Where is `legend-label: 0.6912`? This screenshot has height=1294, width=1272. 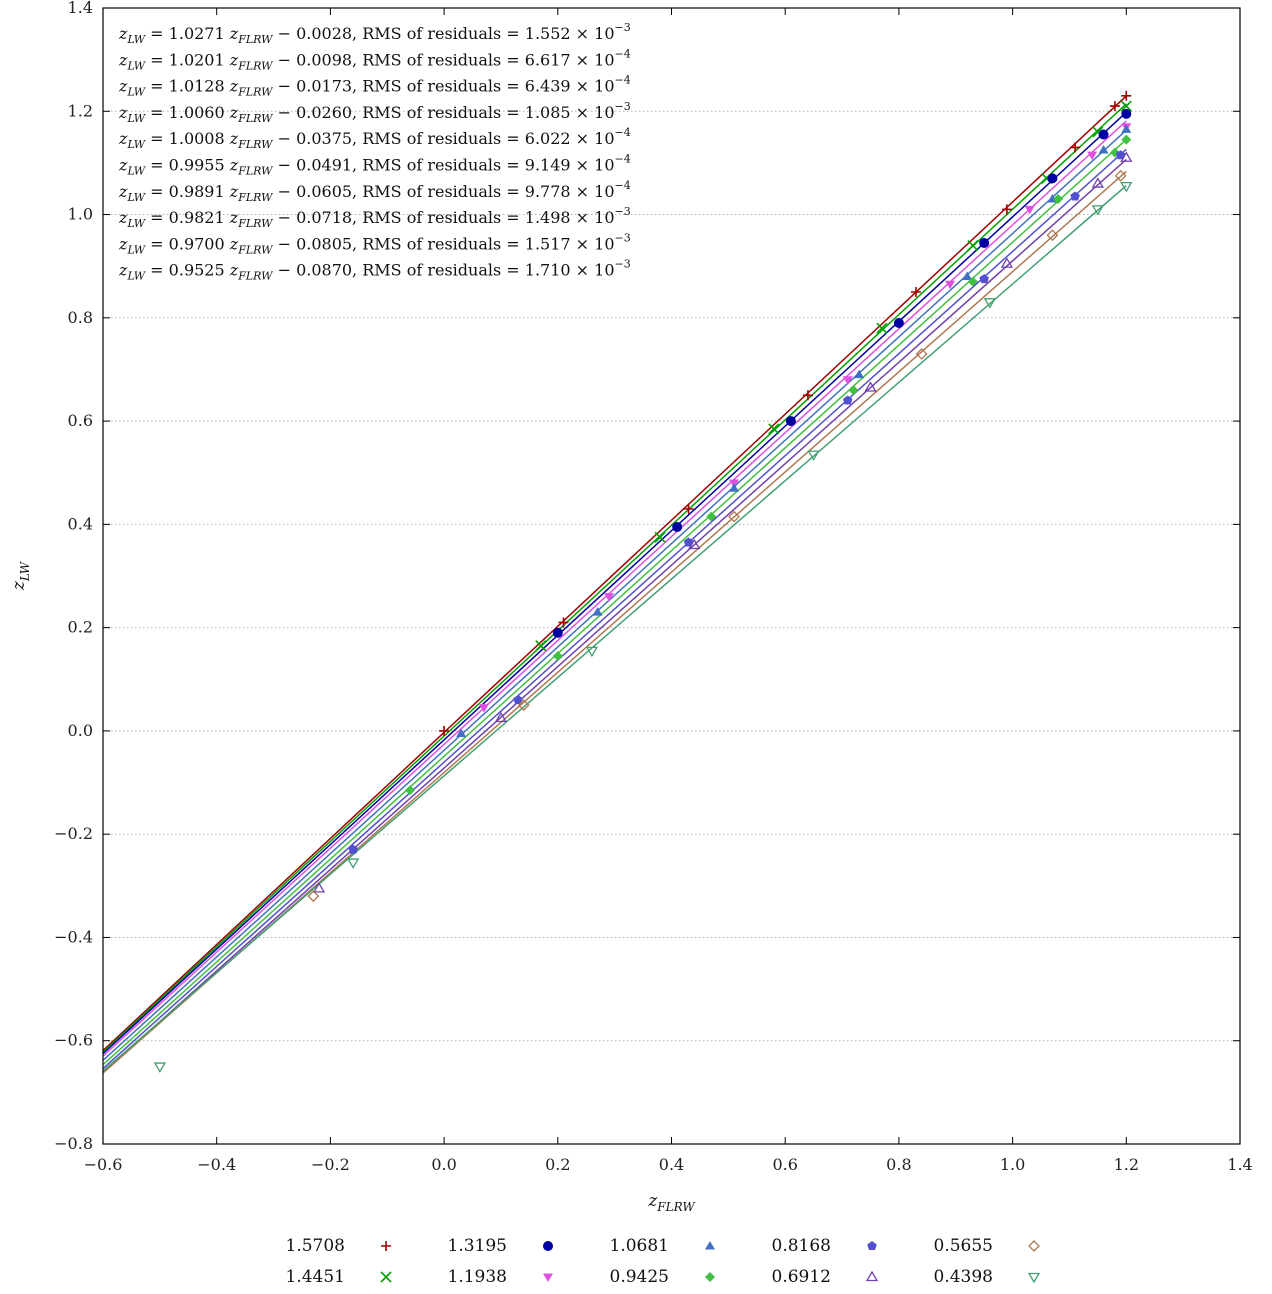
legend-label: 0.6912 is located at coordinates (801, 1277).